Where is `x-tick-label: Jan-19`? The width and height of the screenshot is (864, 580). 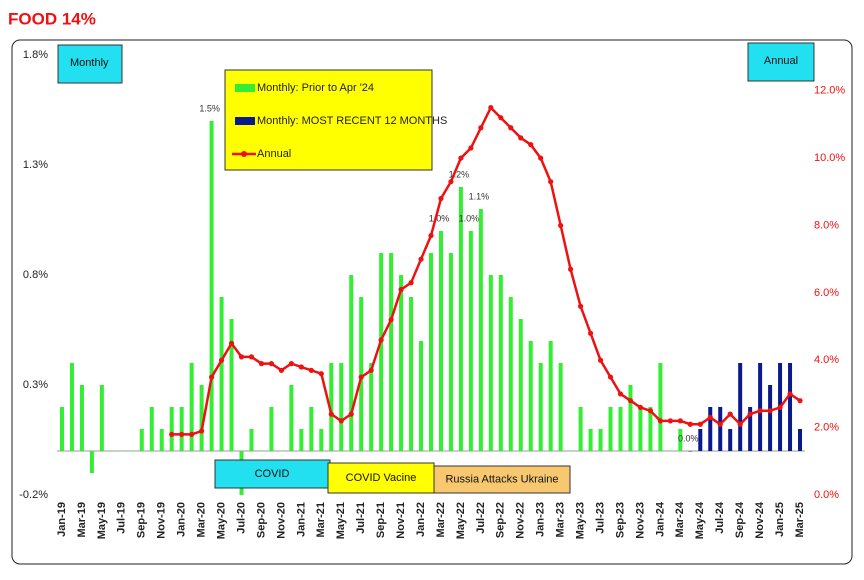
x-tick-label: Jan-19 is located at coordinates (62, 519).